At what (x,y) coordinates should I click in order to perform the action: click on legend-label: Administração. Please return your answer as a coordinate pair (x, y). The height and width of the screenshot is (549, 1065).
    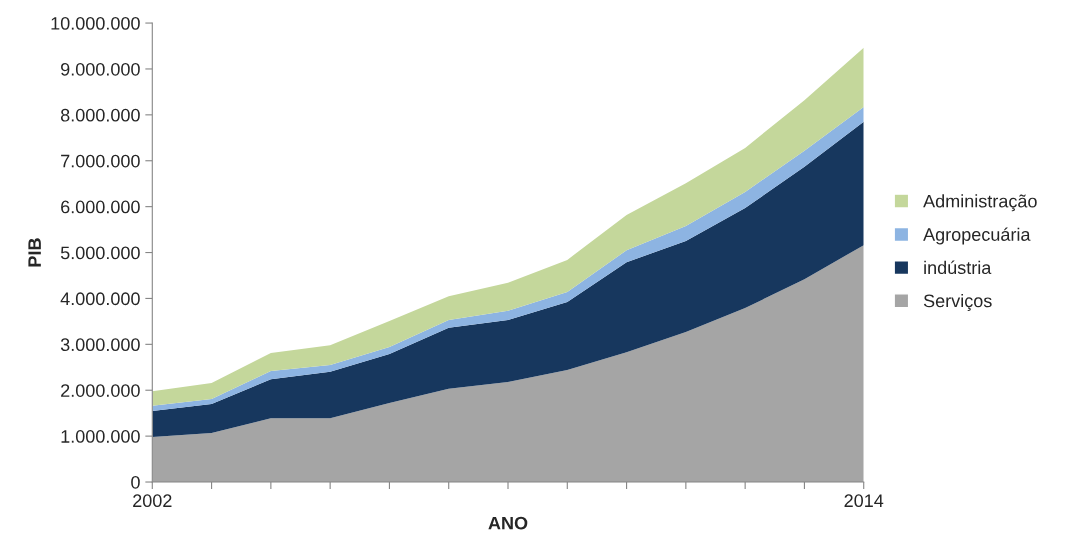
    Looking at the image, I should click on (980, 203).